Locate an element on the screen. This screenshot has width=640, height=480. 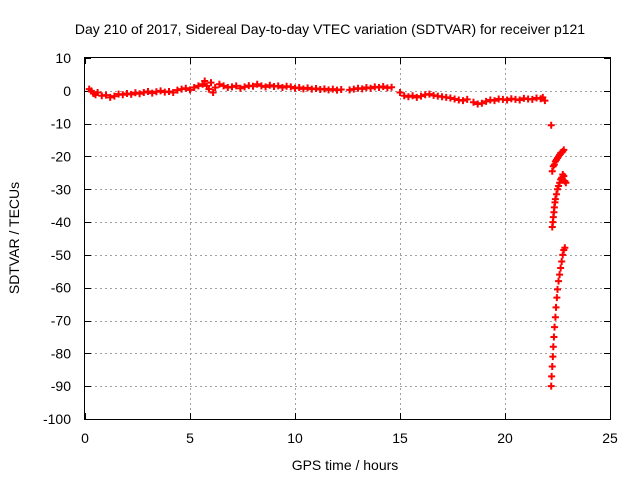
x-tick-label: 20 is located at coordinates (505, 438).